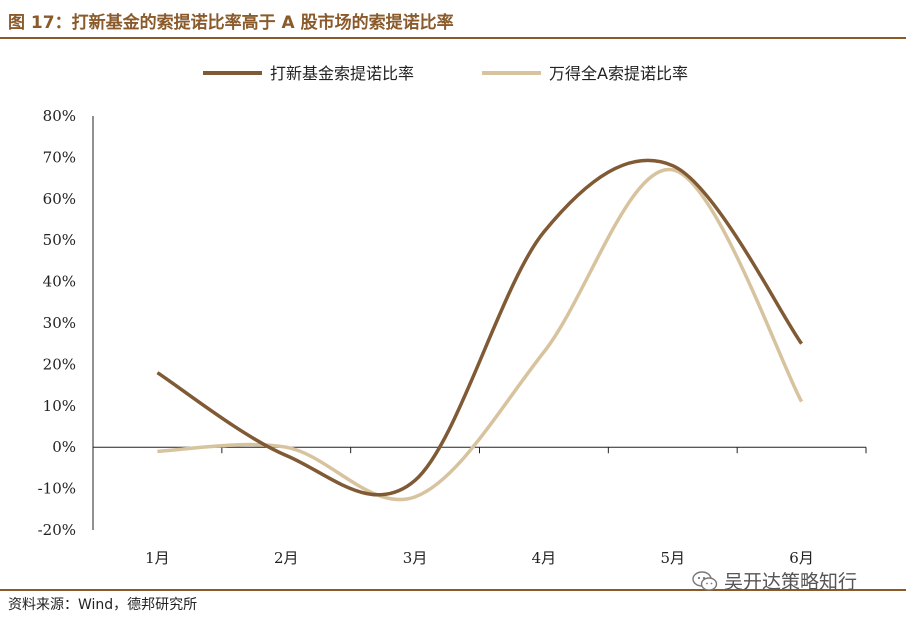  What do you see at coordinates (59, 157) in the screenshot?
I see `y-tick-label: 70%` at bounding box center [59, 157].